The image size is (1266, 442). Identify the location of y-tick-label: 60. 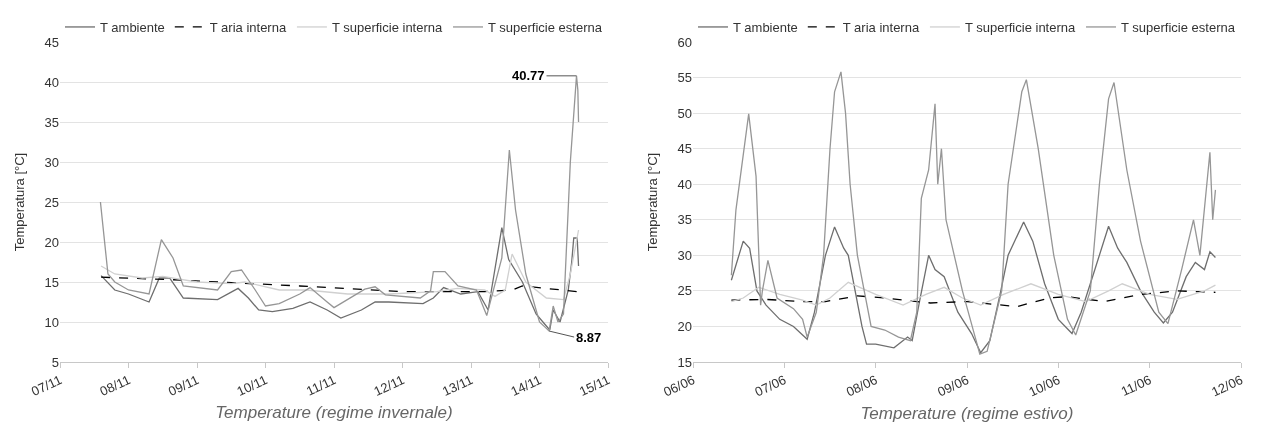
(684, 42).